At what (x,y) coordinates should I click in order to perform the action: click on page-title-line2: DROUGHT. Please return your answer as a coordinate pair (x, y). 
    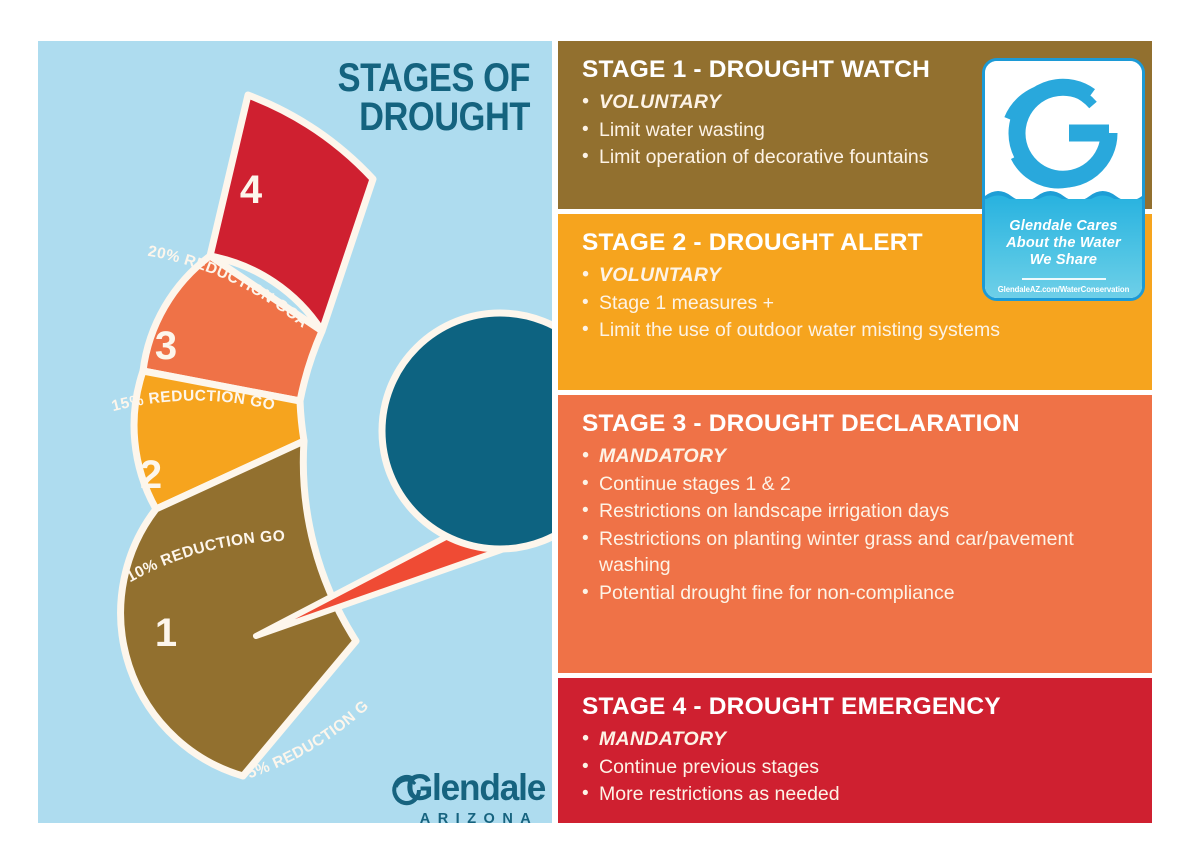
    Looking at the image, I should click on (444, 117).